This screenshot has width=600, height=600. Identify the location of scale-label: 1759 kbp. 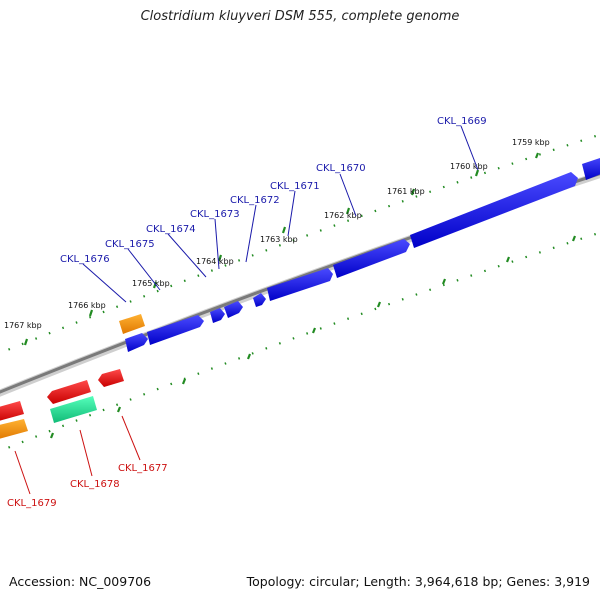
(531, 142).